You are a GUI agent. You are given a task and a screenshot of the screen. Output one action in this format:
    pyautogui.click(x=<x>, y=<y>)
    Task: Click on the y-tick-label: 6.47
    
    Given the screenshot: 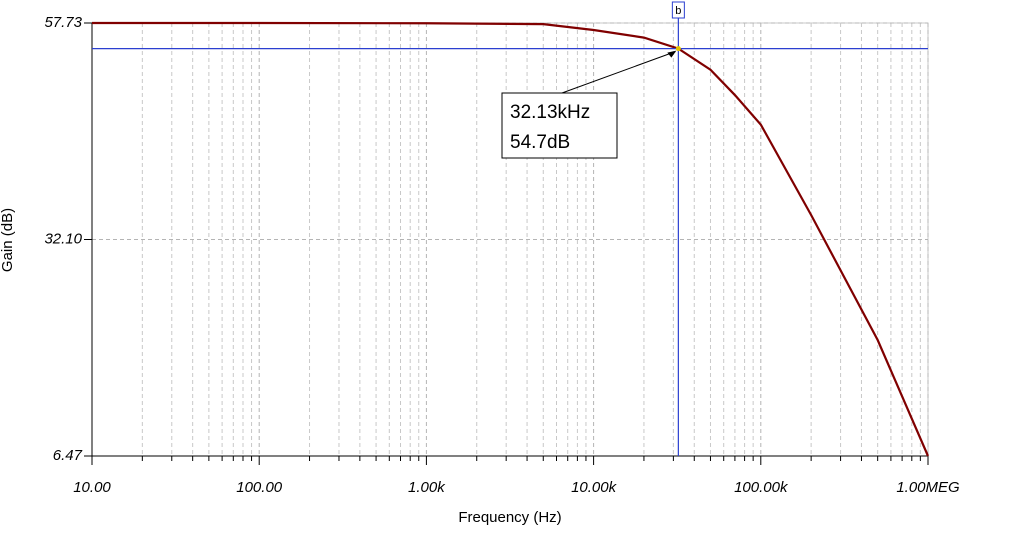 What is the action you would take?
    pyautogui.click(x=68, y=455)
    